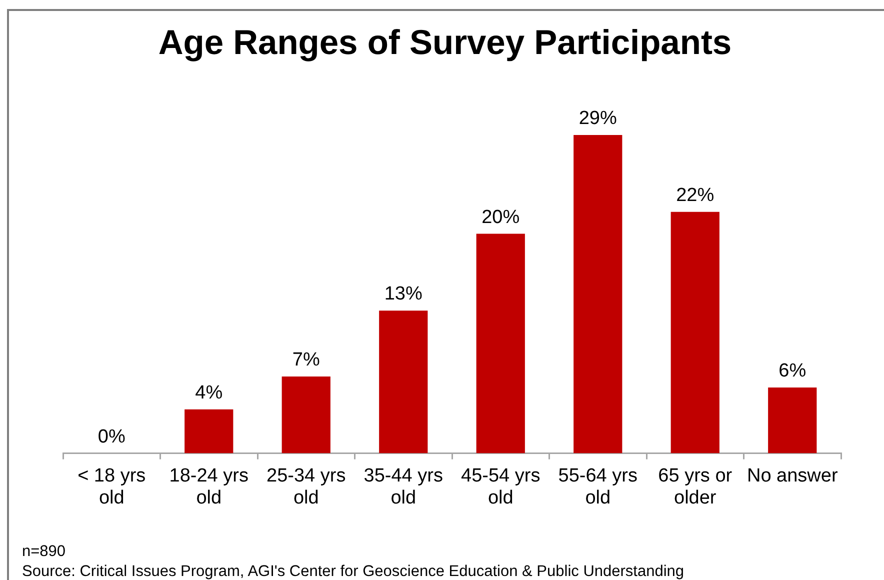  I want to click on x-tick-label: 65 yrs or older, so click(695, 486).